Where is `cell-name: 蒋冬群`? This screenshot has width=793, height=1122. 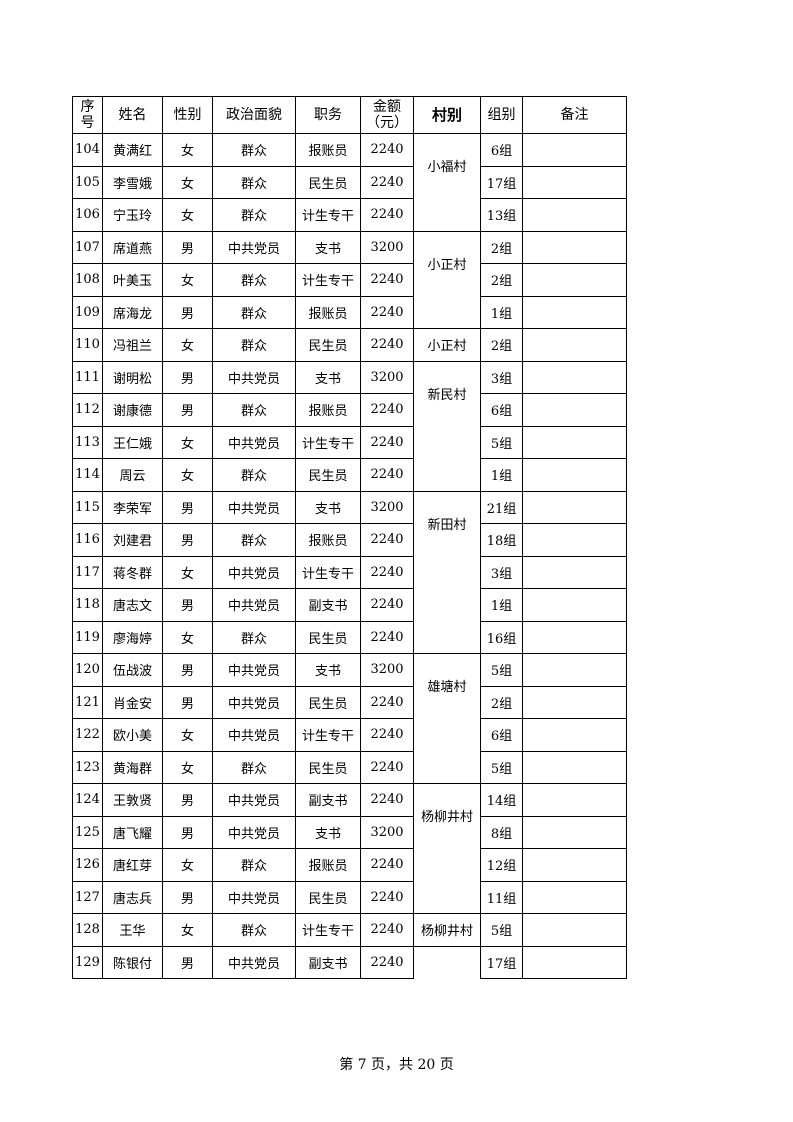
cell-name: 蒋冬群 is located at coordinates (132, 572).